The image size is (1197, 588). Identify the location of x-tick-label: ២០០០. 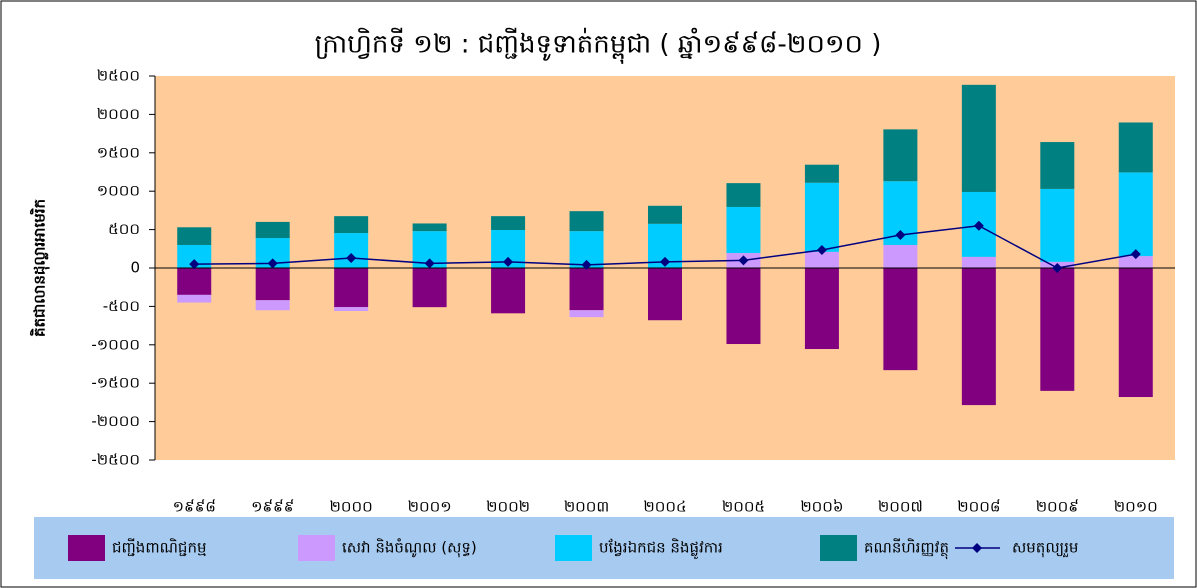
(351, 507).